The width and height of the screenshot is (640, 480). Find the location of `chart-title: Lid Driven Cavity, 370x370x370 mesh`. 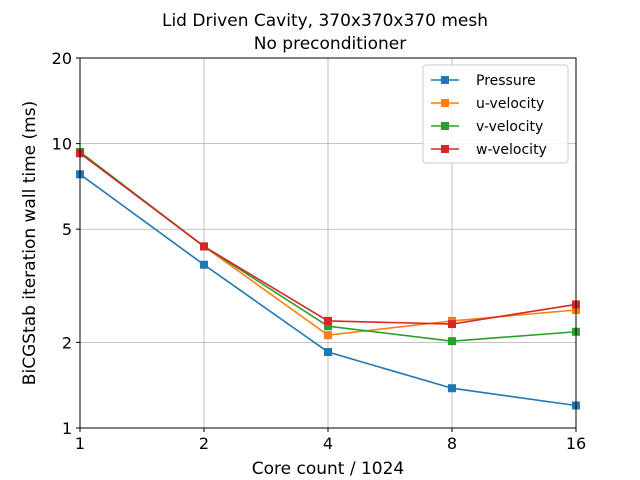

chart-title: Lid Driven Cavity, 370x370x370 mesh is located at coordinates (325, 21).